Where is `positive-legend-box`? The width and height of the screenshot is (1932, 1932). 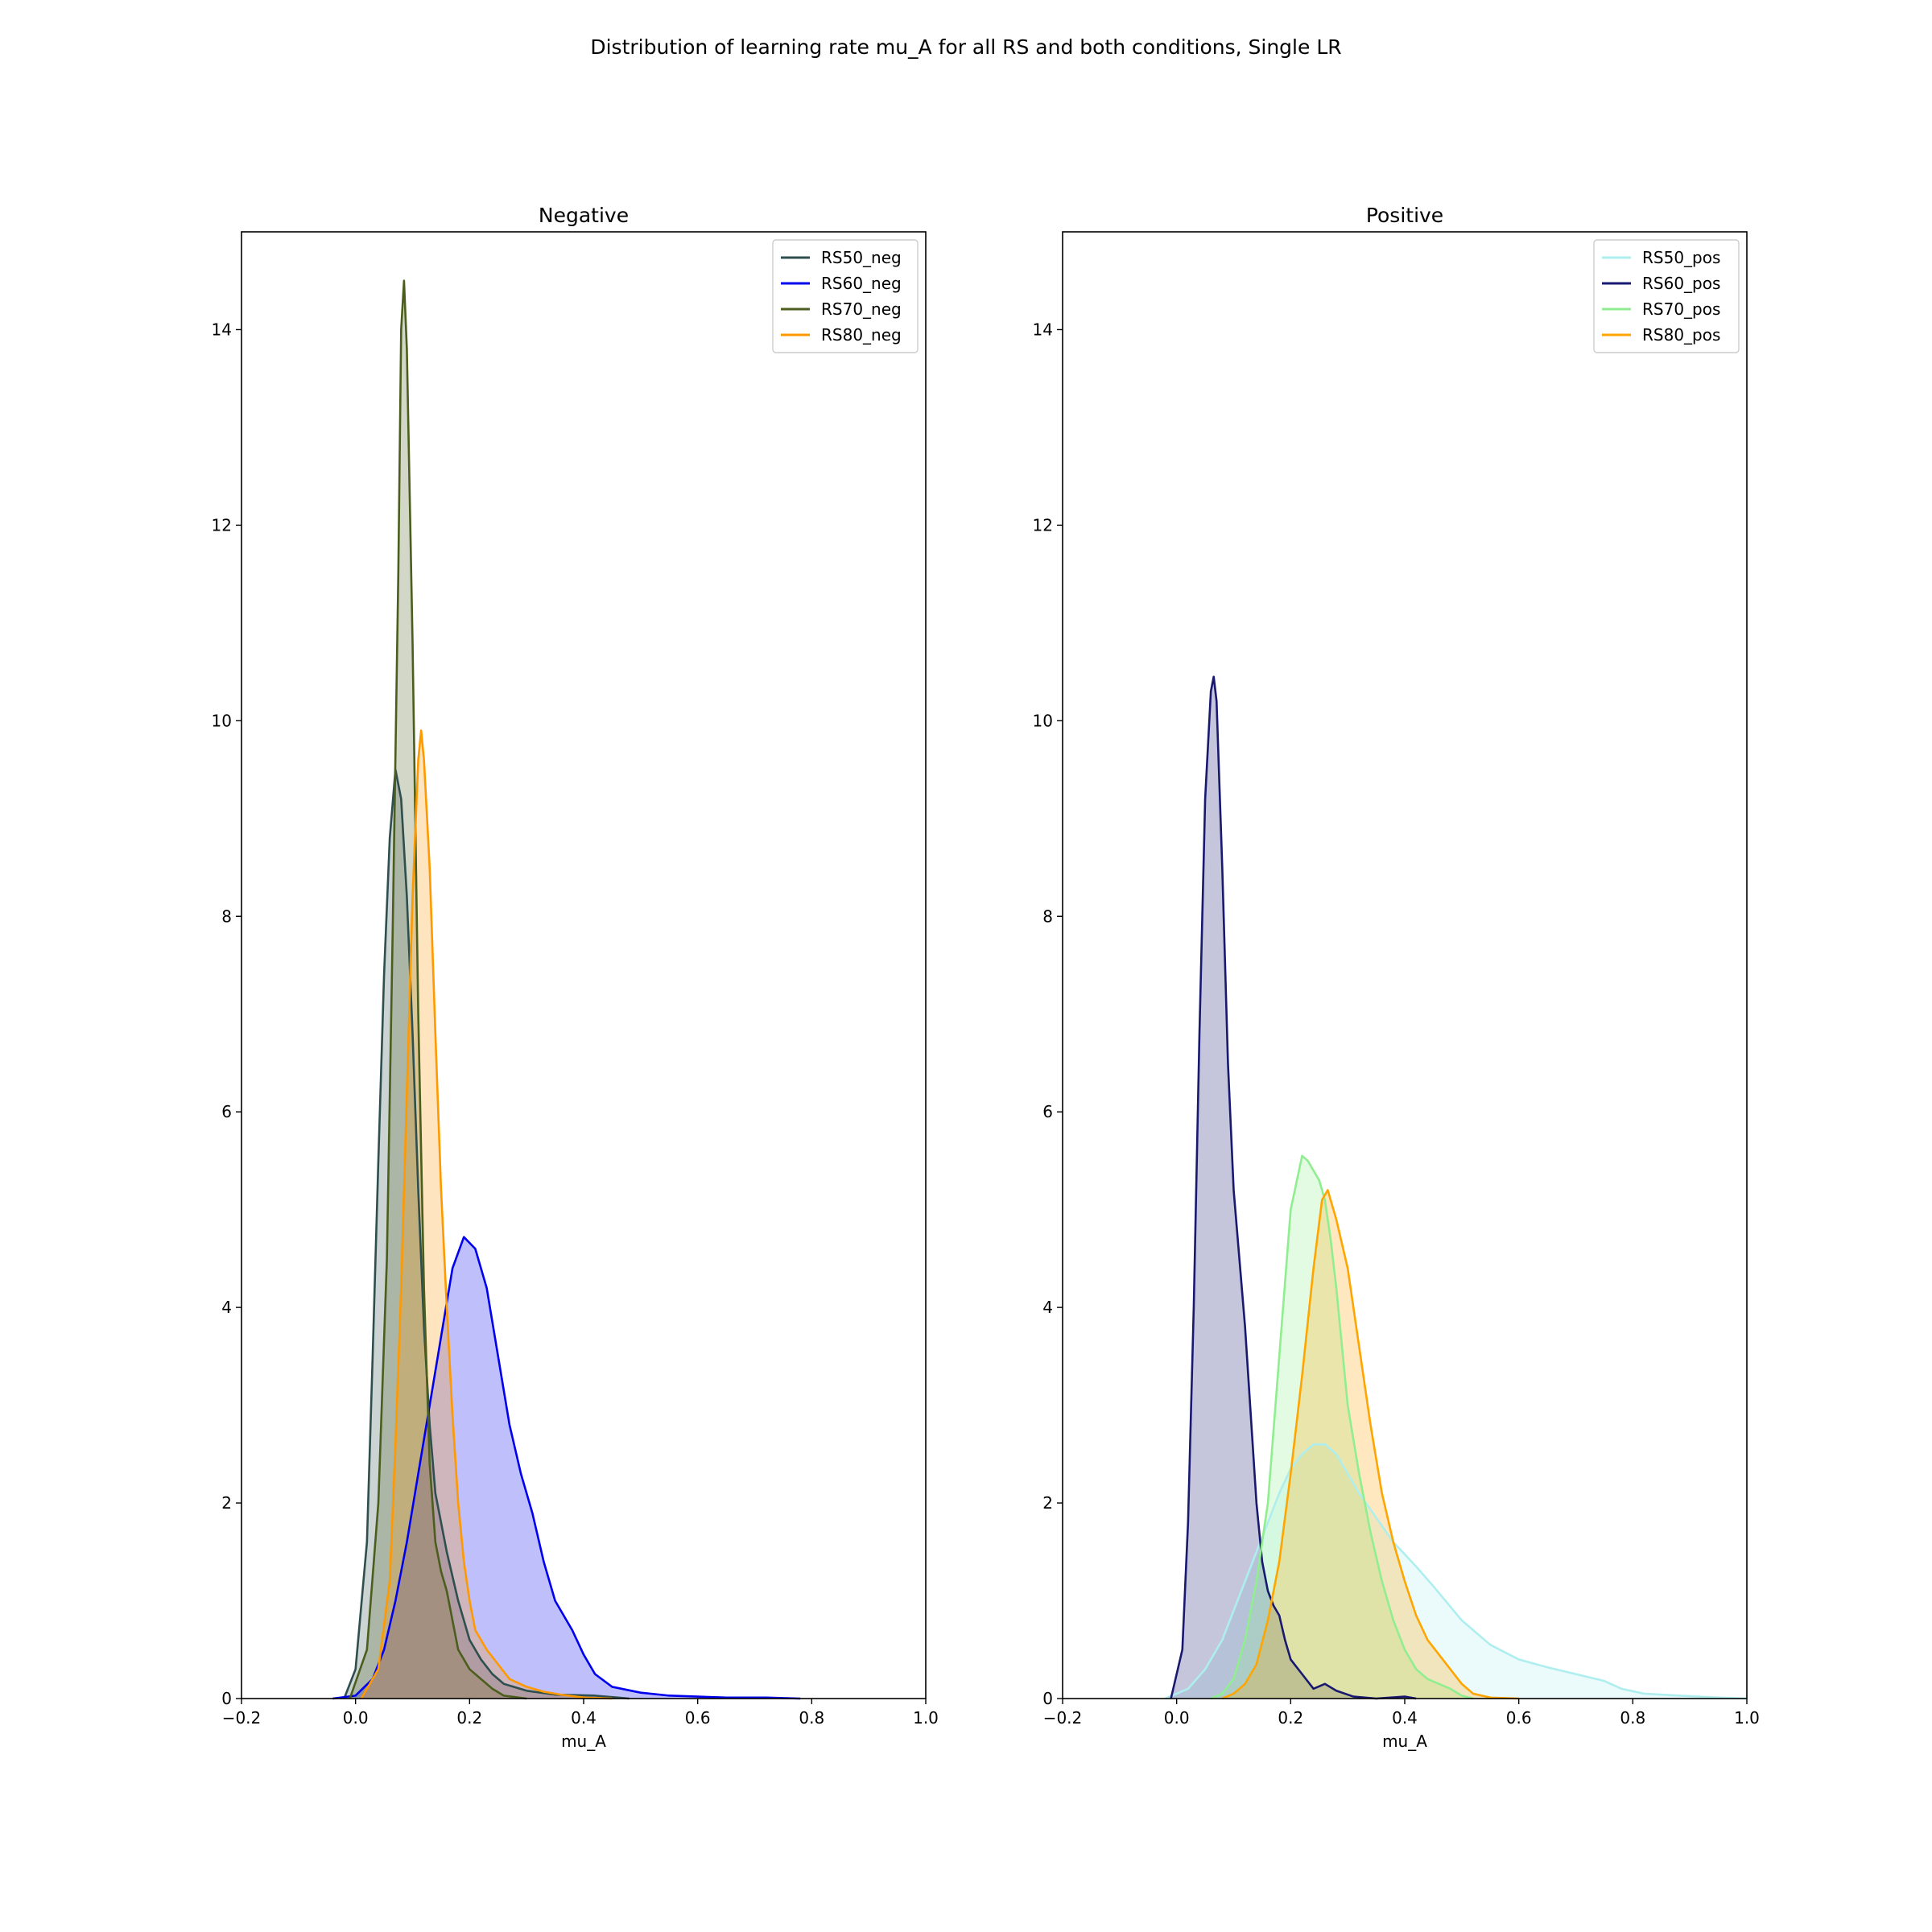 positive-legend-box is located at coordinates (1666, 296).